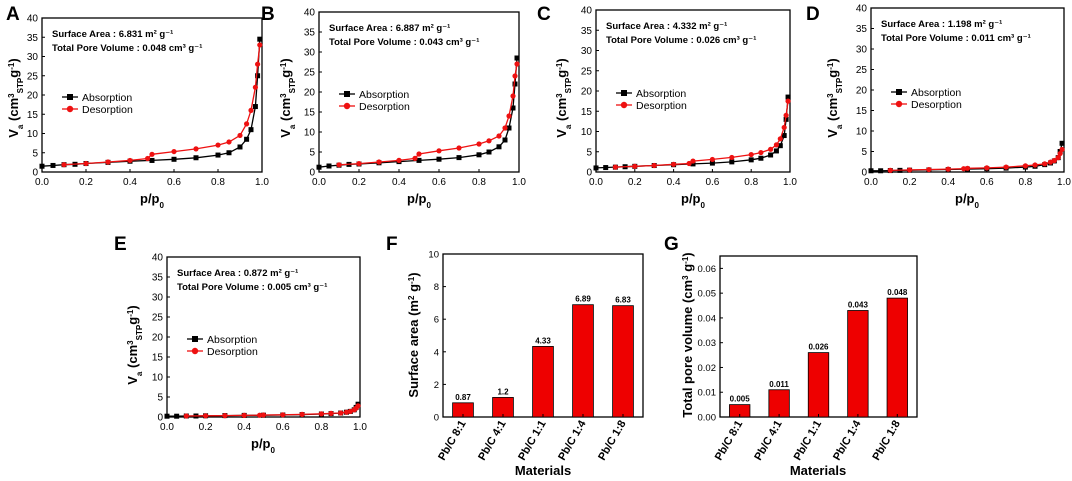  What do you see at coordinates (707, 294) in the screenshot?
I see `y-tick-label: 0.05` at bounding box center [707, 294].